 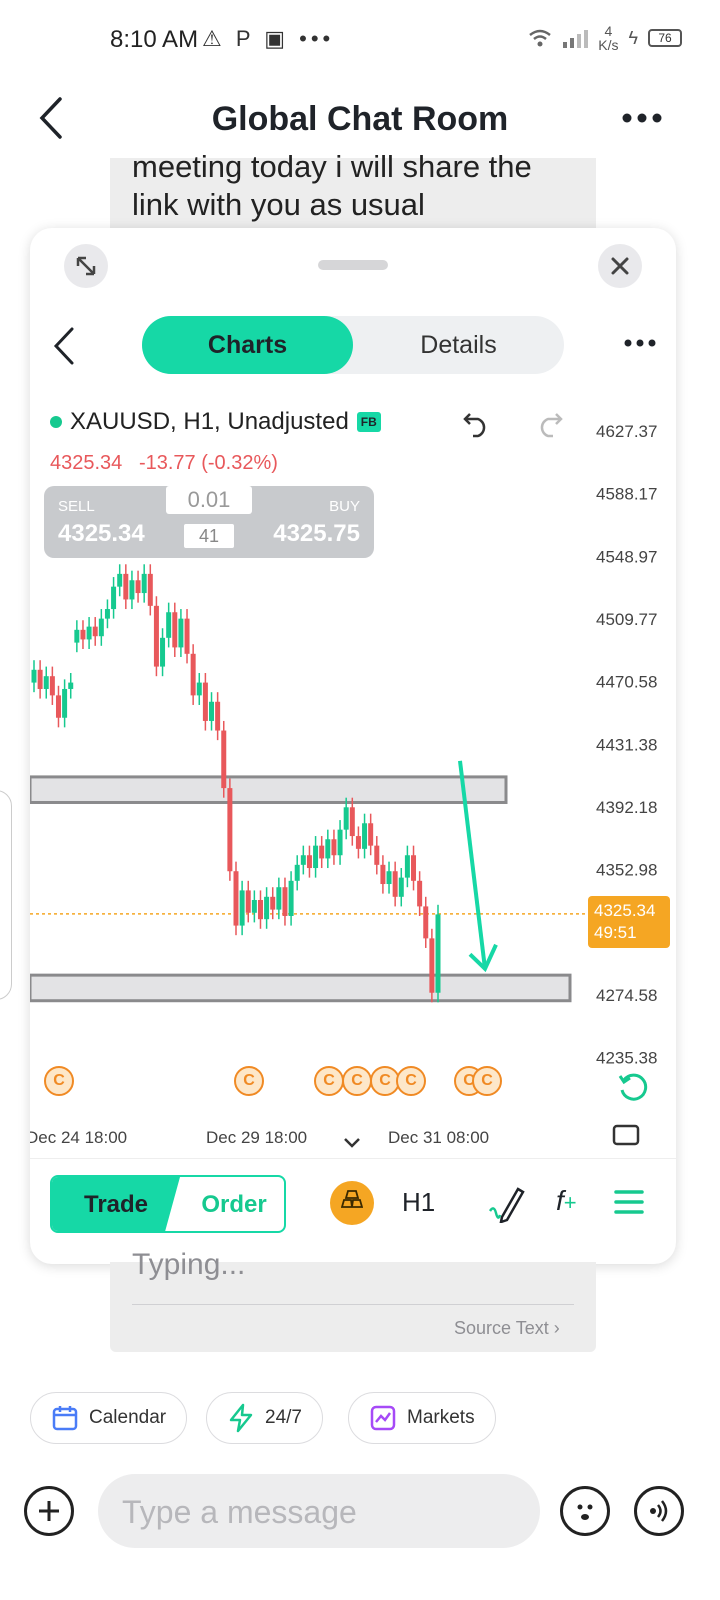 I want to click on net-speed: 4 K/s, so click(x=608, y=38).